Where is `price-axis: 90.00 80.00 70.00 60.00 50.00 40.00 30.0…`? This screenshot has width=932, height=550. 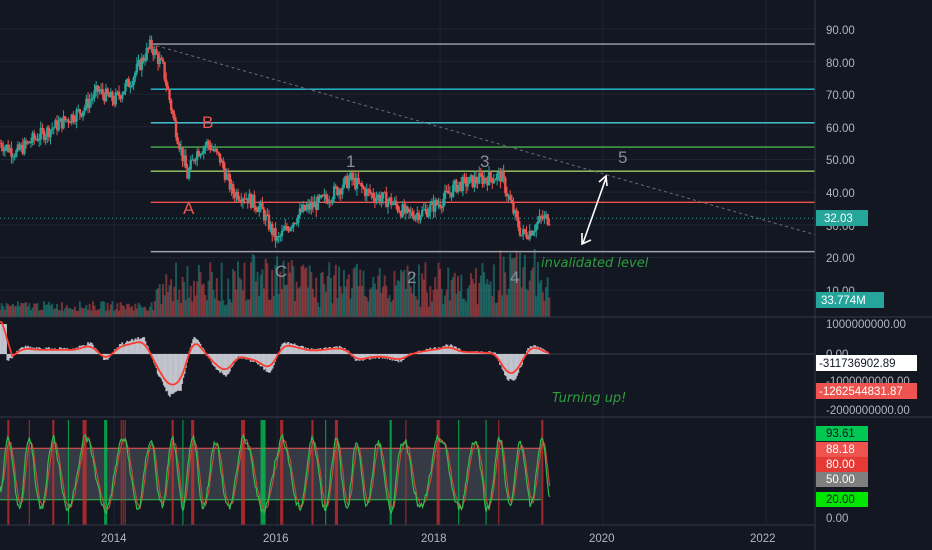 price-axis: 90.00 80.00 70.00 60.00 50.00 40.00 30.0… is located at coordinates (840, 161).